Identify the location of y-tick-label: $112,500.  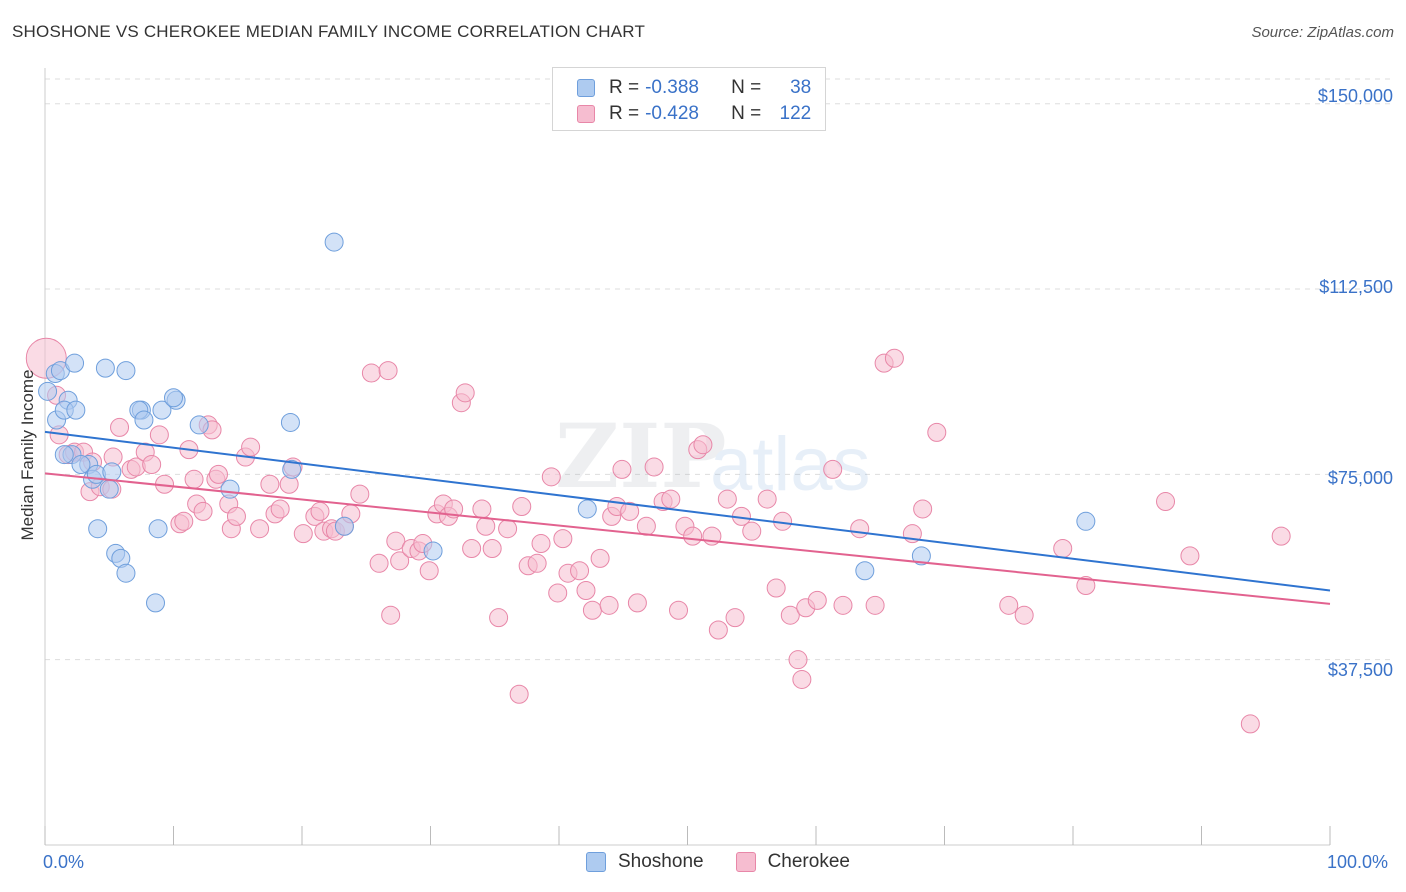
(1356, 287).